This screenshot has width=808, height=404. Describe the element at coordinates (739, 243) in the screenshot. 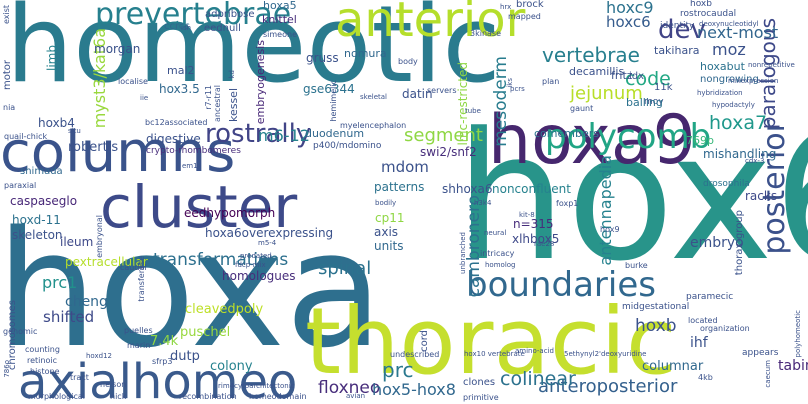

I see `cloud-word: thorax-group` at that location.